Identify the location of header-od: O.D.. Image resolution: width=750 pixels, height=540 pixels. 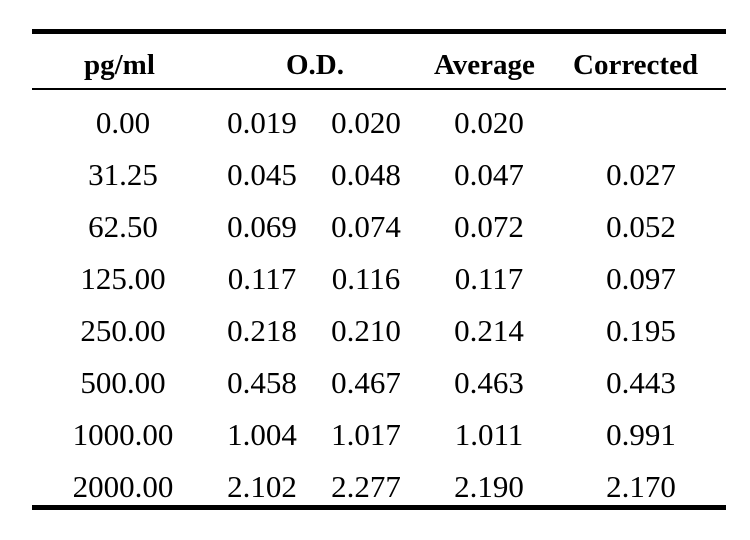
(315, 65).